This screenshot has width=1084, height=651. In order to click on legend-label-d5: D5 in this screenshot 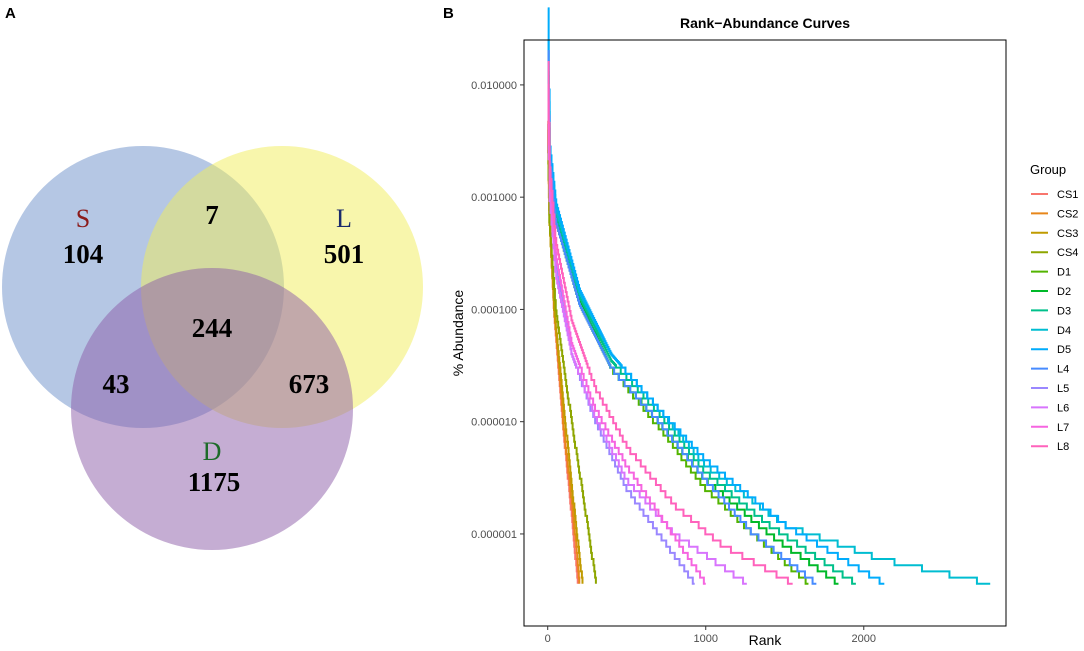, I will do `click(1064, 350)`.